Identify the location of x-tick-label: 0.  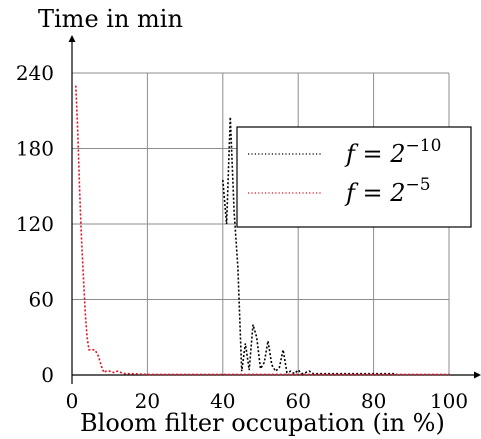
(72, 401).